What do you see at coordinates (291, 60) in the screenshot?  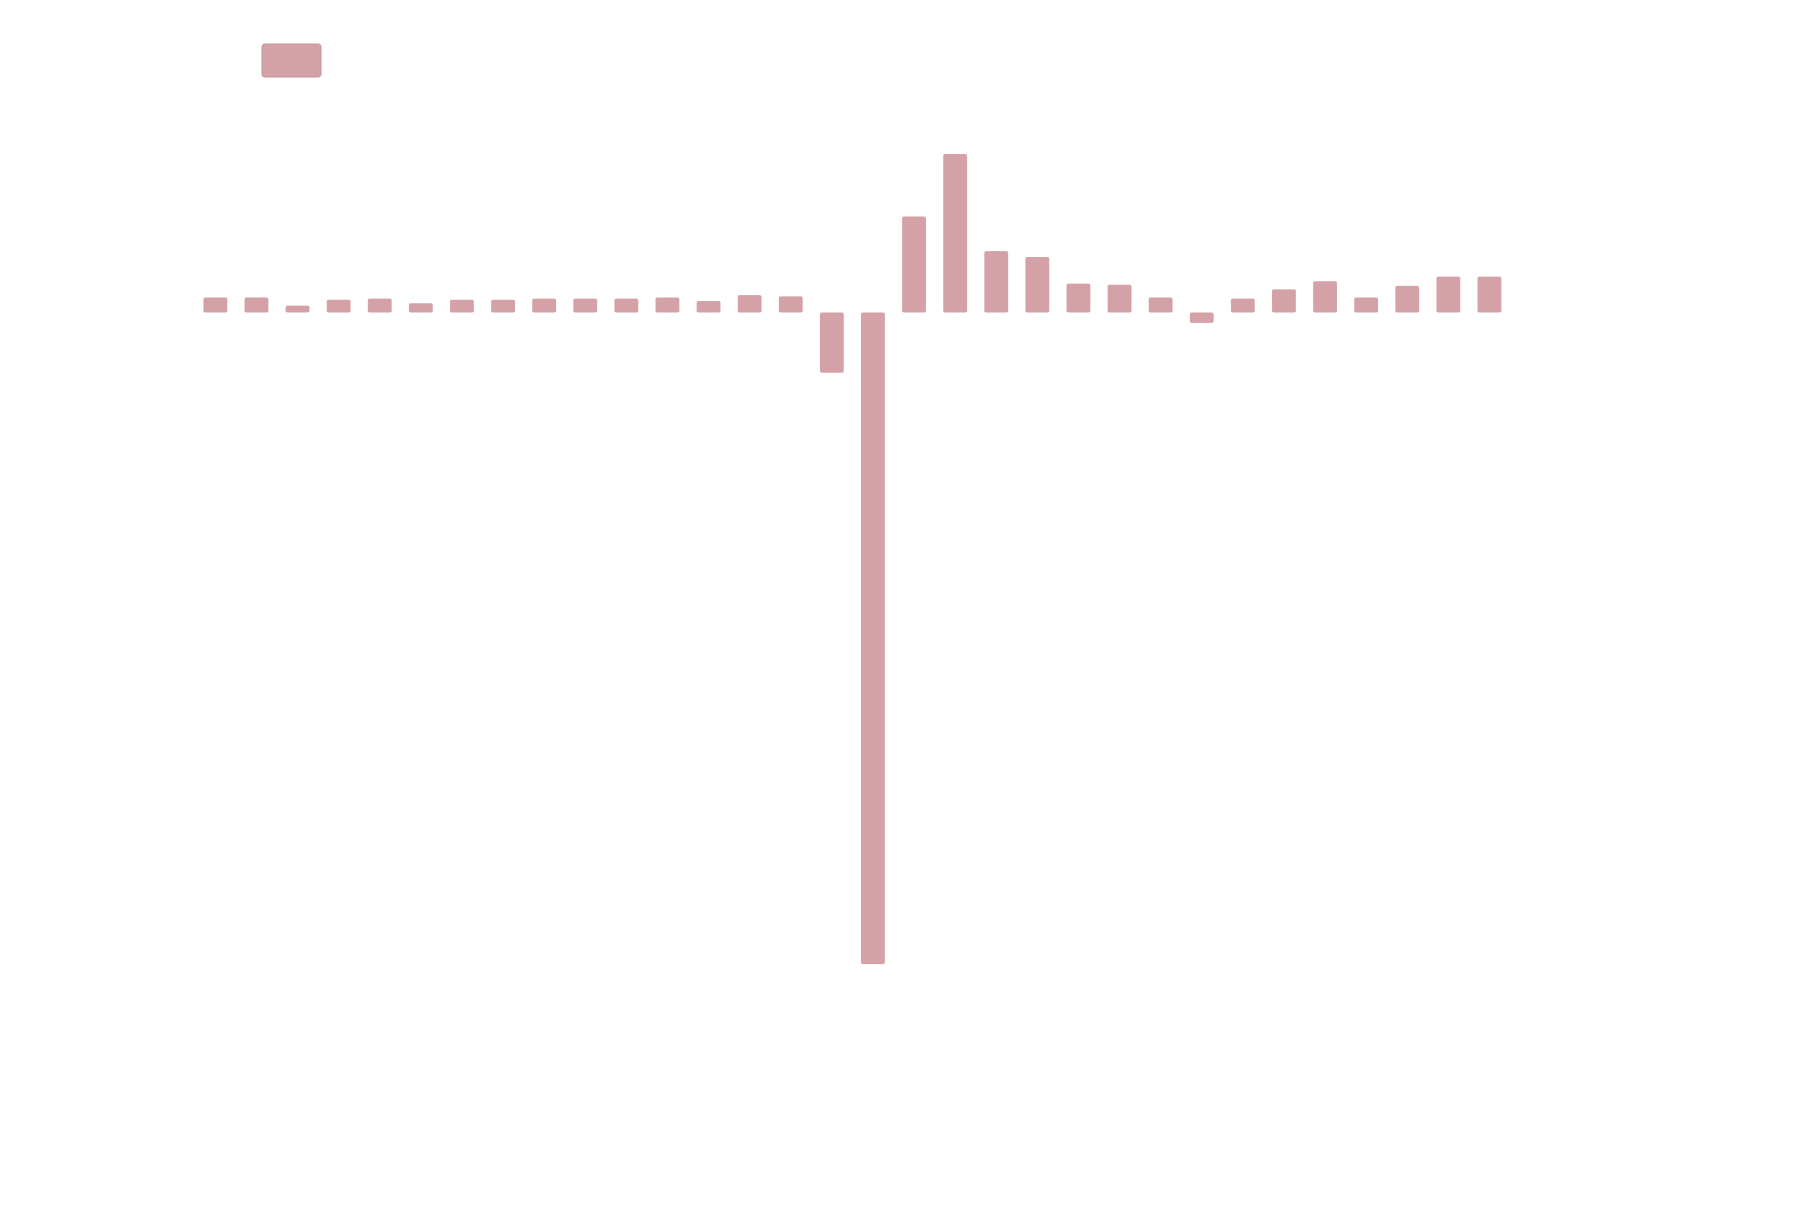 I see `legend-swatch` at bounding box center [291, 60].